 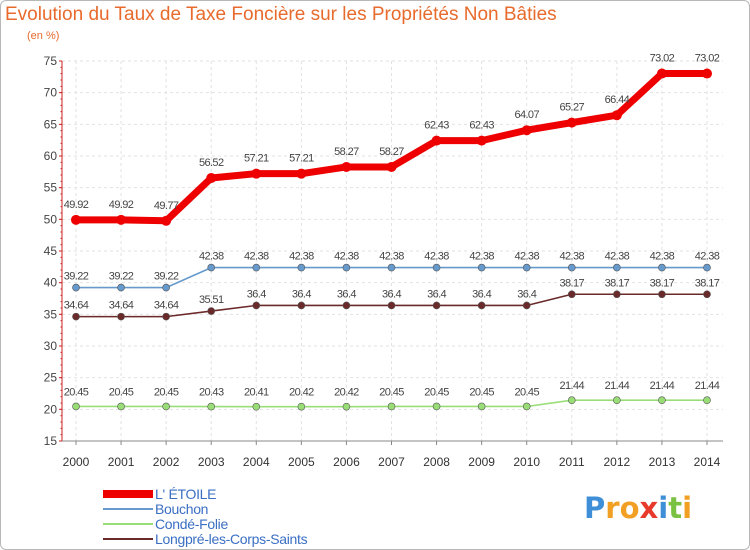 What do you see at coordinates (481, 462) in the screenshot?
I see `x-tick-label: 2009` at bounding box center [481, 462].